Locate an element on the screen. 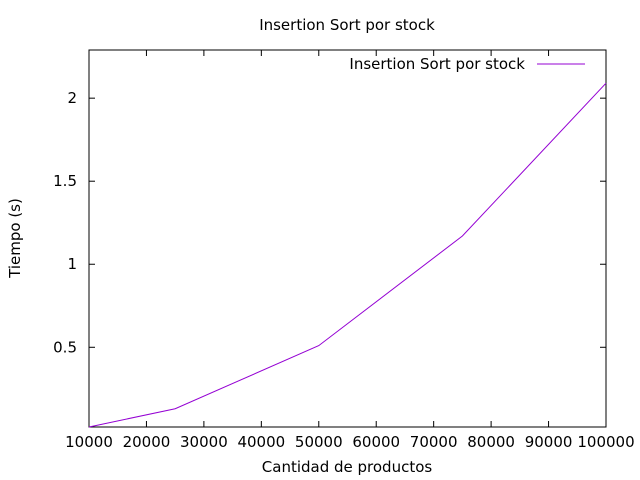  y-tick-label: 1 is located at coordinates (72, 264).